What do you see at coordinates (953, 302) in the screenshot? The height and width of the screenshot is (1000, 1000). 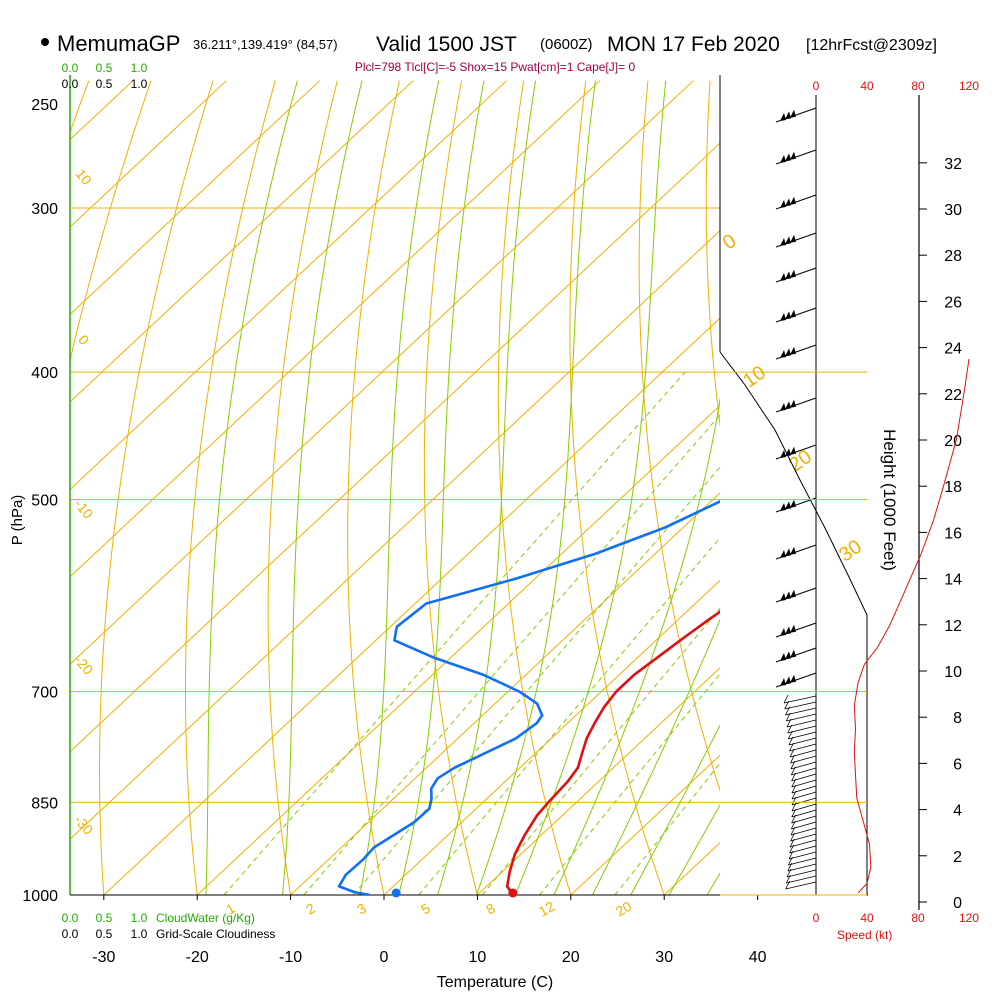 I see `height-tick-label: 26` at bounding box center [953, 302].